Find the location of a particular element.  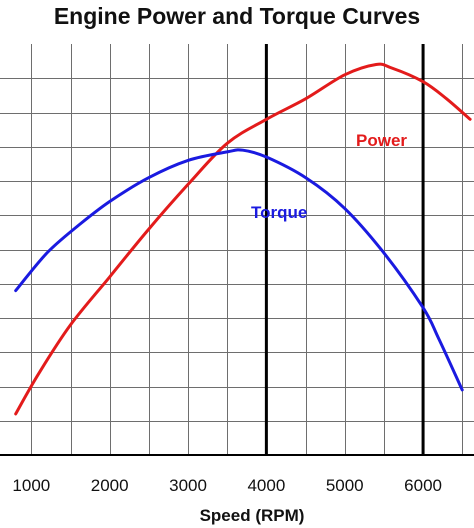

x-tick-label: 5000 is located at coordinates (345, 485).